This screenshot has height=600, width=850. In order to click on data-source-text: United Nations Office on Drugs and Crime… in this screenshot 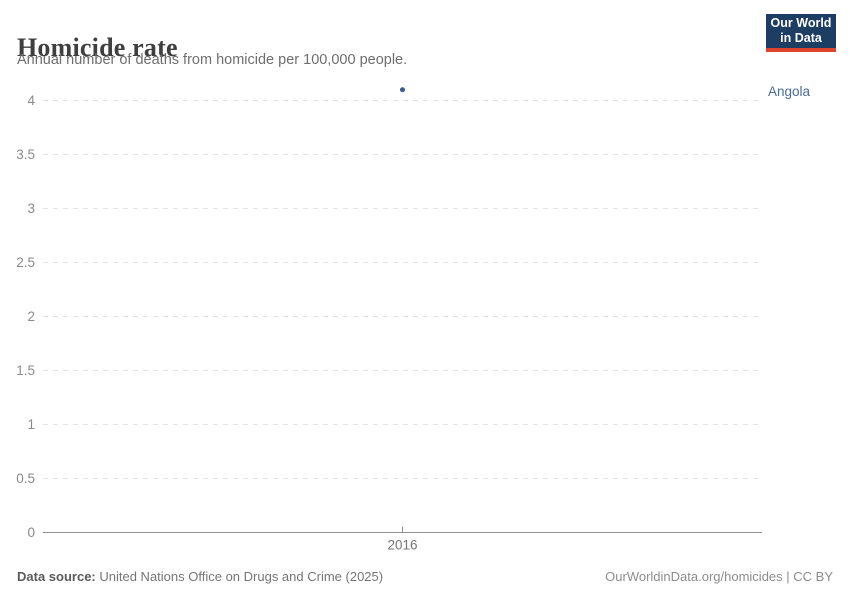, I will do `click(239, 576)`.